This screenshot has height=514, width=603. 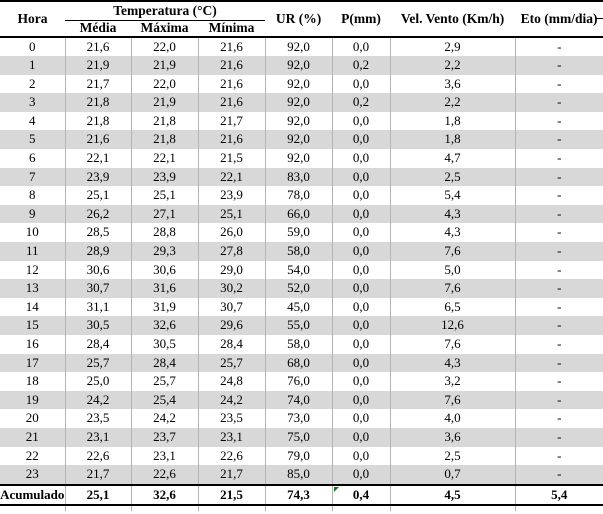 What do you see at coordinates (164, 195) in the screenshot?
I see `value-cell: 25,1` at bounding box center [164, 195].